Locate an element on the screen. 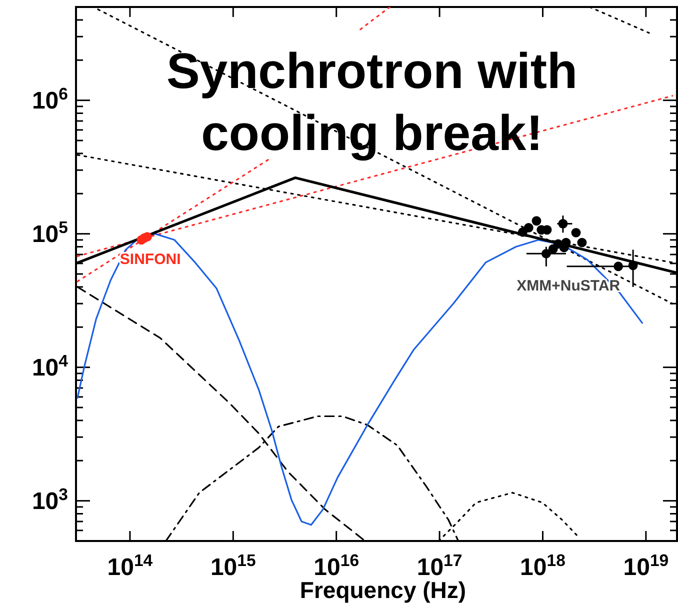 The image size is (678, 604). y-tick-label: 10$^{4}$ is located at coordinates (50, 366).